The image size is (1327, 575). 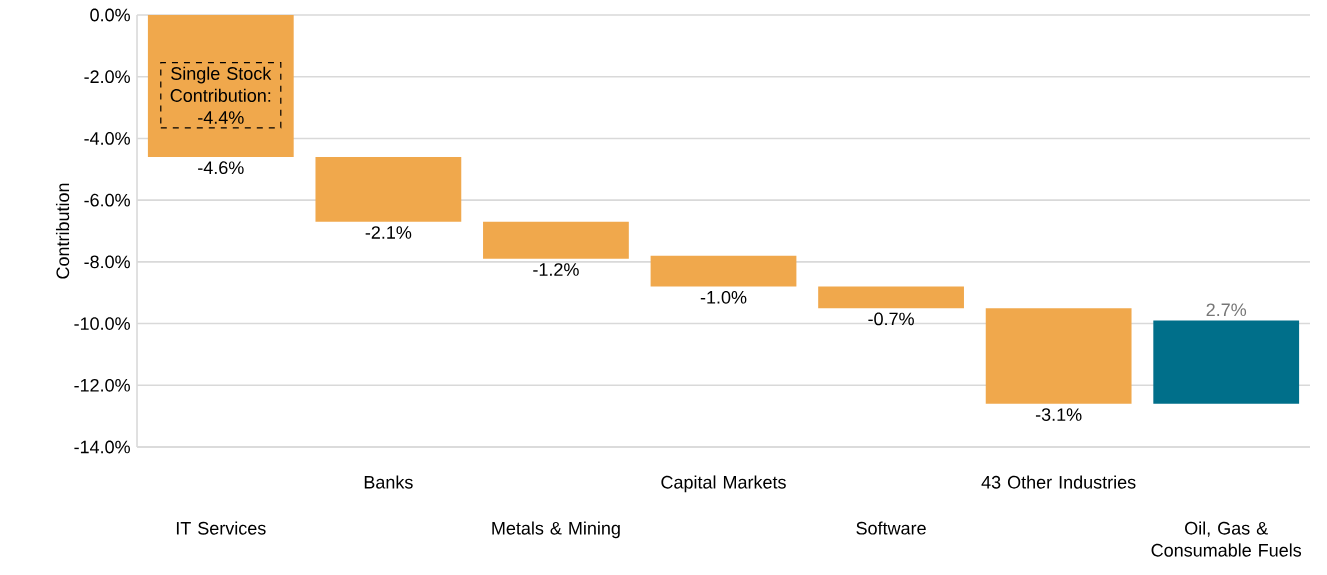 What do you see at coordinates (102, 385) in the screenshot?
I see `y-tick-label: -12.0%` at bounding box center [102, 385].